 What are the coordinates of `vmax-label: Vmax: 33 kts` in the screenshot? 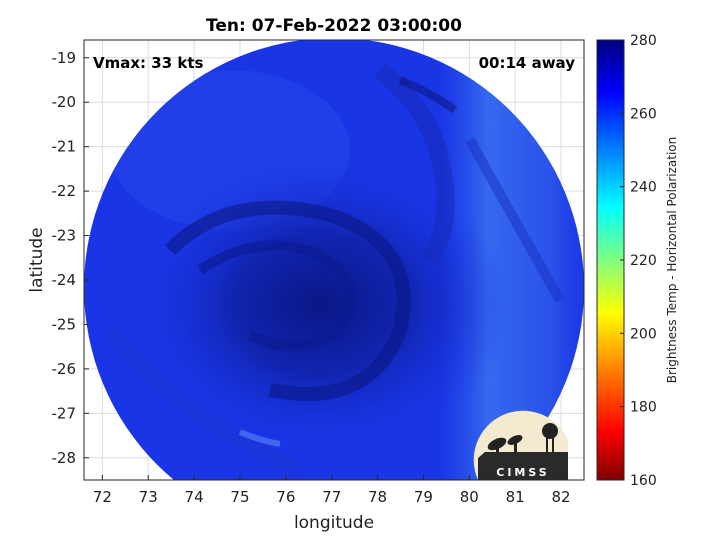 It's located at (148, 63).